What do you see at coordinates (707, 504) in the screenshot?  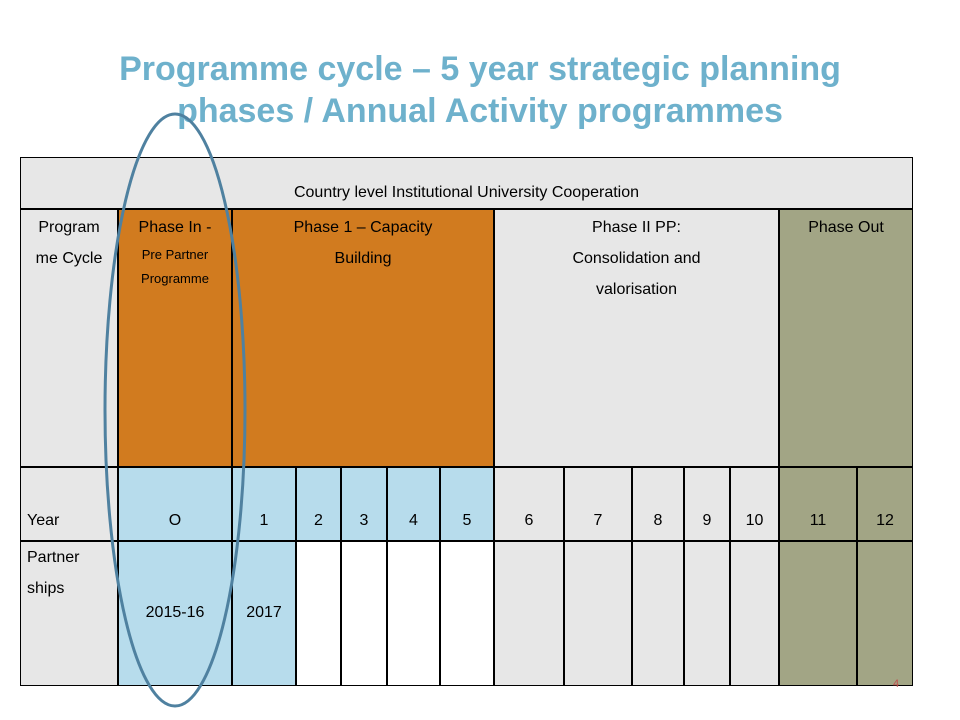 I see `year-cell-9: 9` at bounding box center [707, 504].